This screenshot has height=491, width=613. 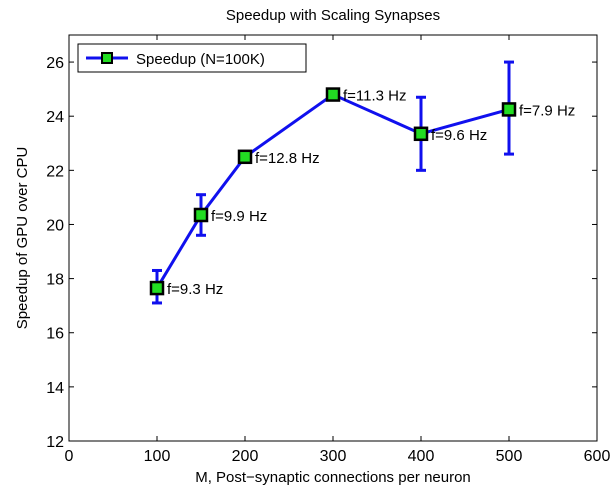 I want to click on y-axis-label: Speedup of GPU over CPU, so click(x=22, y=238).